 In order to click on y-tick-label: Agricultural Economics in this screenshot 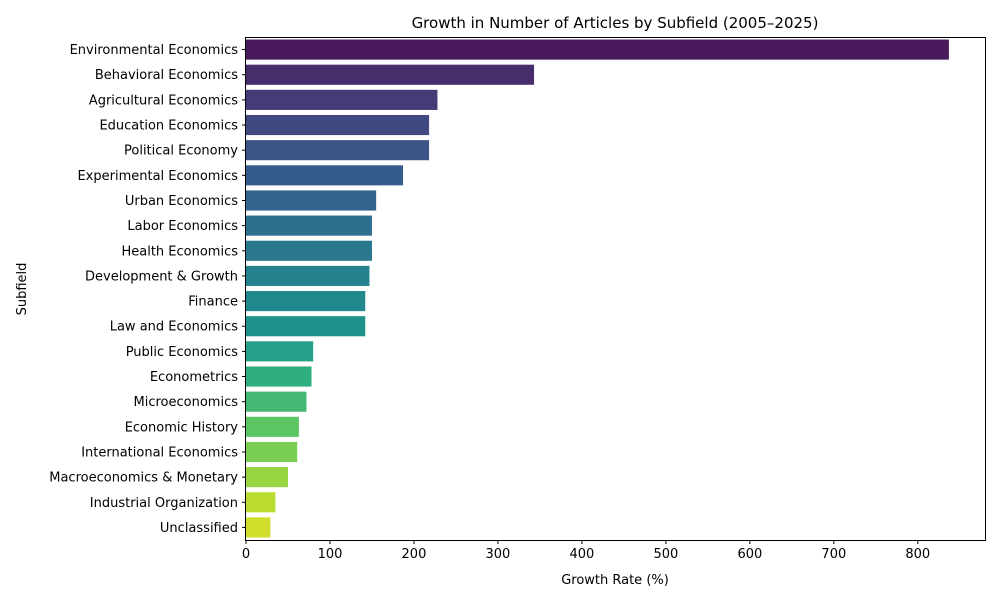, I will do `click(163, 100)`.